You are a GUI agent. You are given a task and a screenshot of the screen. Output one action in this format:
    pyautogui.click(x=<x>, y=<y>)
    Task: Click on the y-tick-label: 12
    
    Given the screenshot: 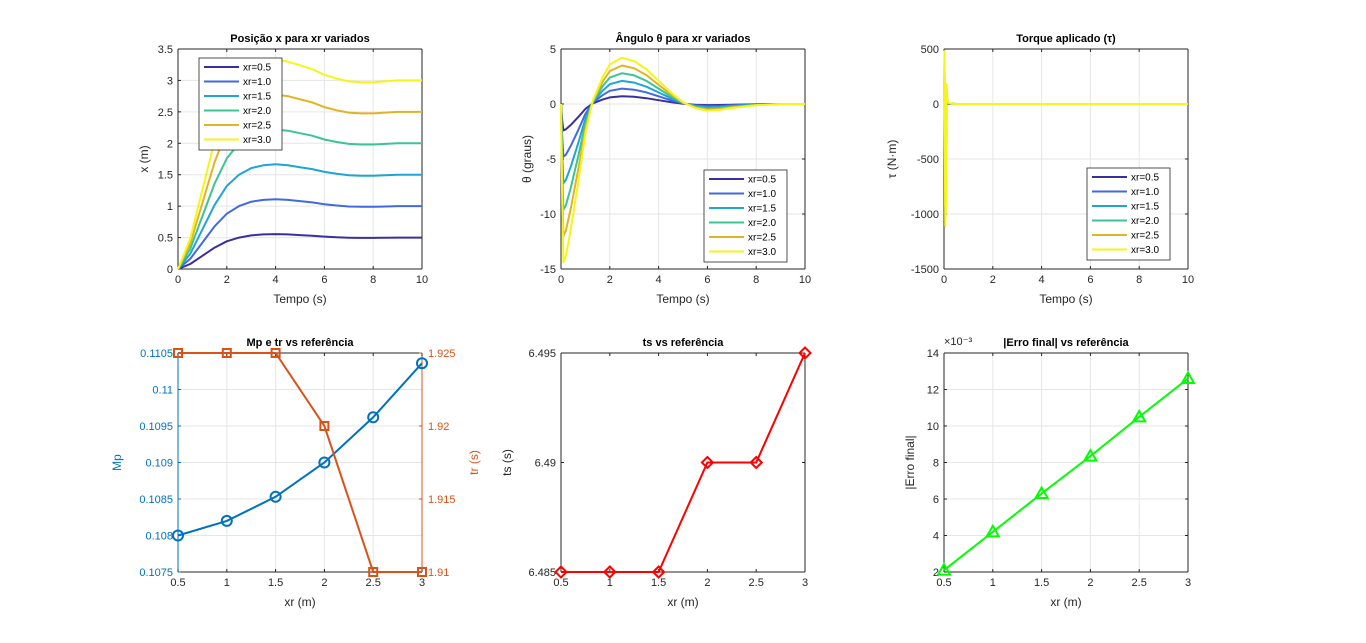 What is the action you would take?
    pyautogui.click(x=933, y=391)
    